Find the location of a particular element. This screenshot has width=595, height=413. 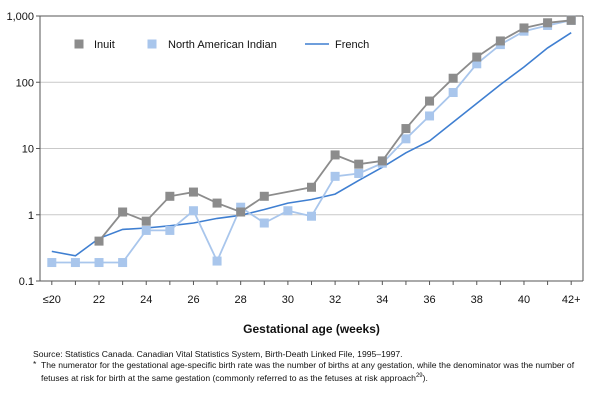

x-tick-label-2: 24 is located at coordinates (146, 300).